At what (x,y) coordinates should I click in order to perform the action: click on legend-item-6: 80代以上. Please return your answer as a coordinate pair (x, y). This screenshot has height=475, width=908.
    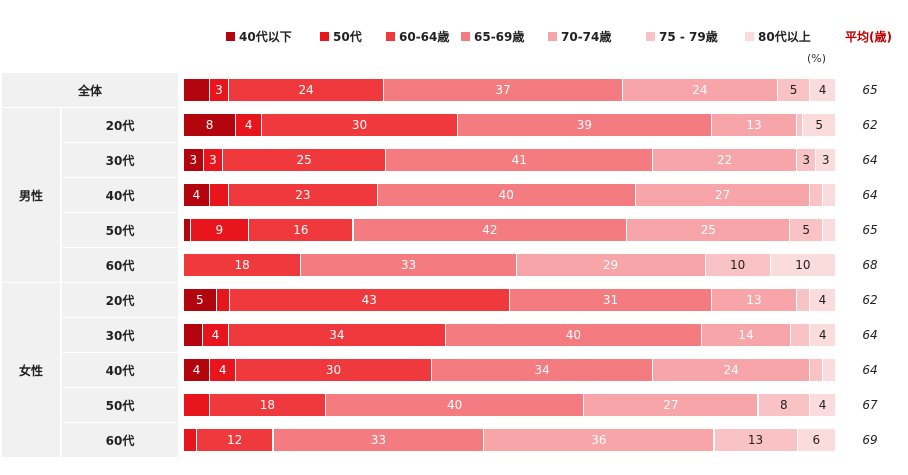
    Looking at the image, I should click on (778, 36).